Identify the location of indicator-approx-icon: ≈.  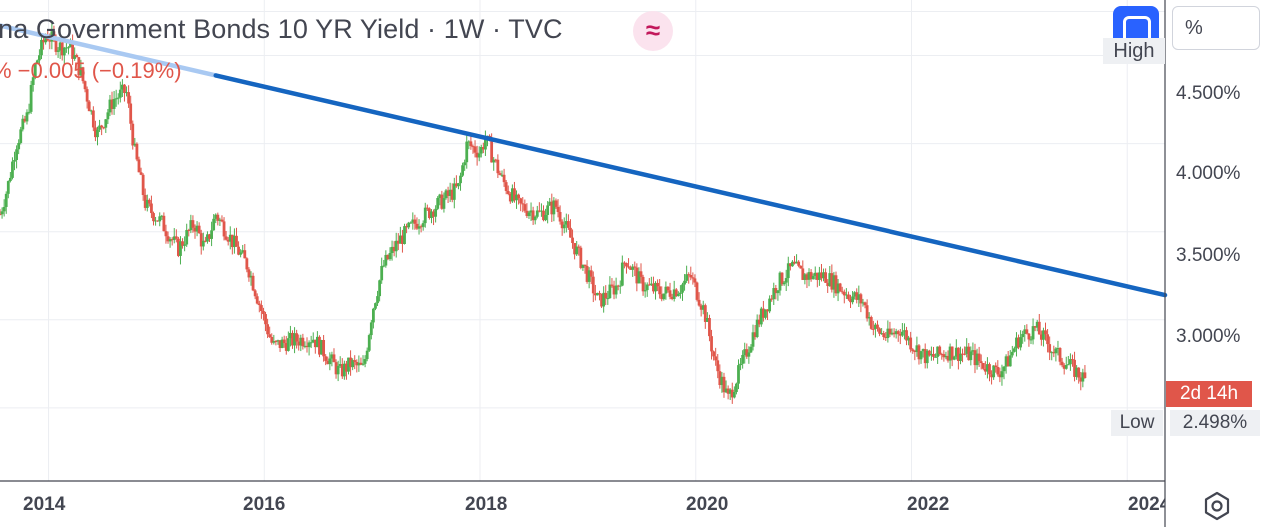
(653, 31).